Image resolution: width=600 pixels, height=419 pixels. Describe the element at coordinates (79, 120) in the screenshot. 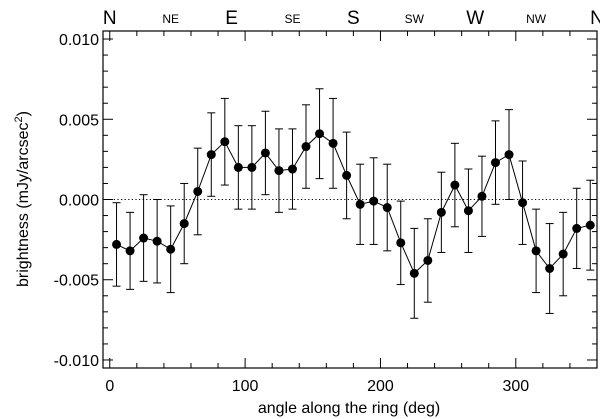

I see `y-tick-label: 0.005` at that location.